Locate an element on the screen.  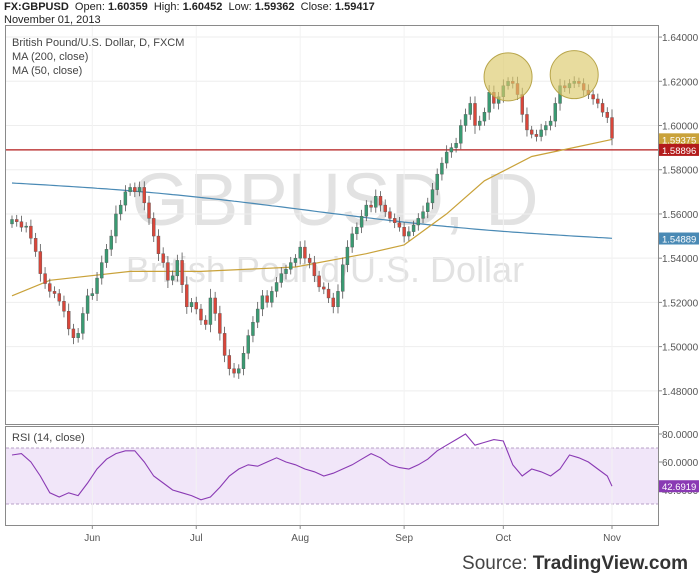
time-tick-label: Nov is located at coordinates (612, 538).